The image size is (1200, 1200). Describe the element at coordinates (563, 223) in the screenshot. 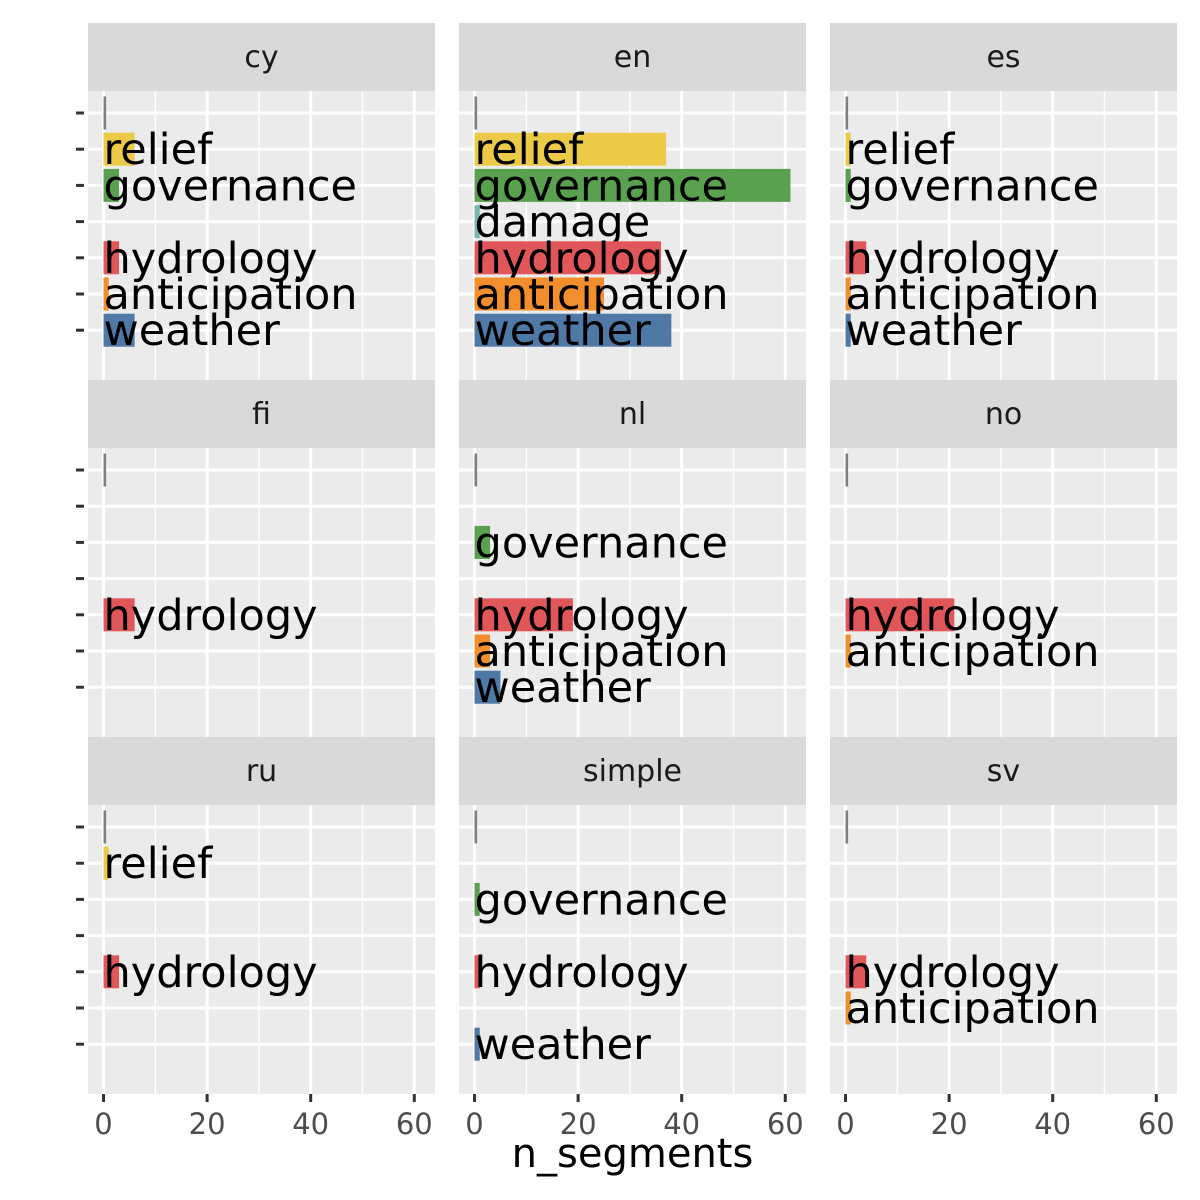

I see `bar-label: damage` at that location.